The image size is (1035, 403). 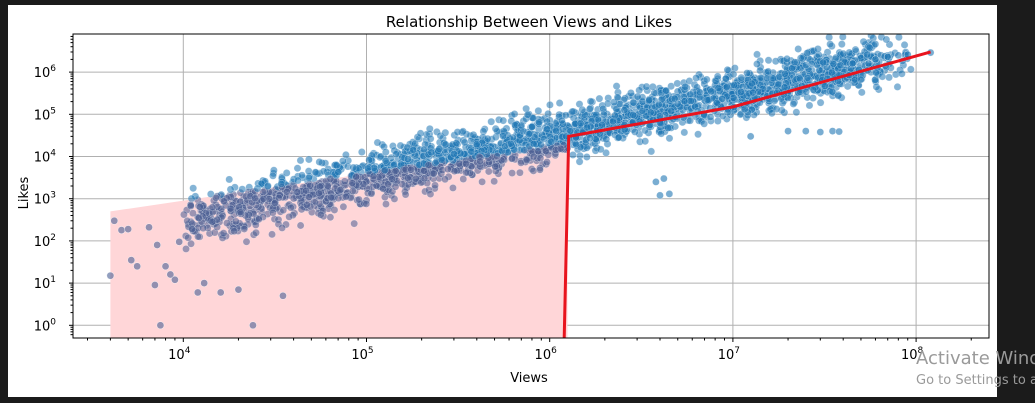 I want to click on y-tick-label: 106, so click(x=45, y=72).